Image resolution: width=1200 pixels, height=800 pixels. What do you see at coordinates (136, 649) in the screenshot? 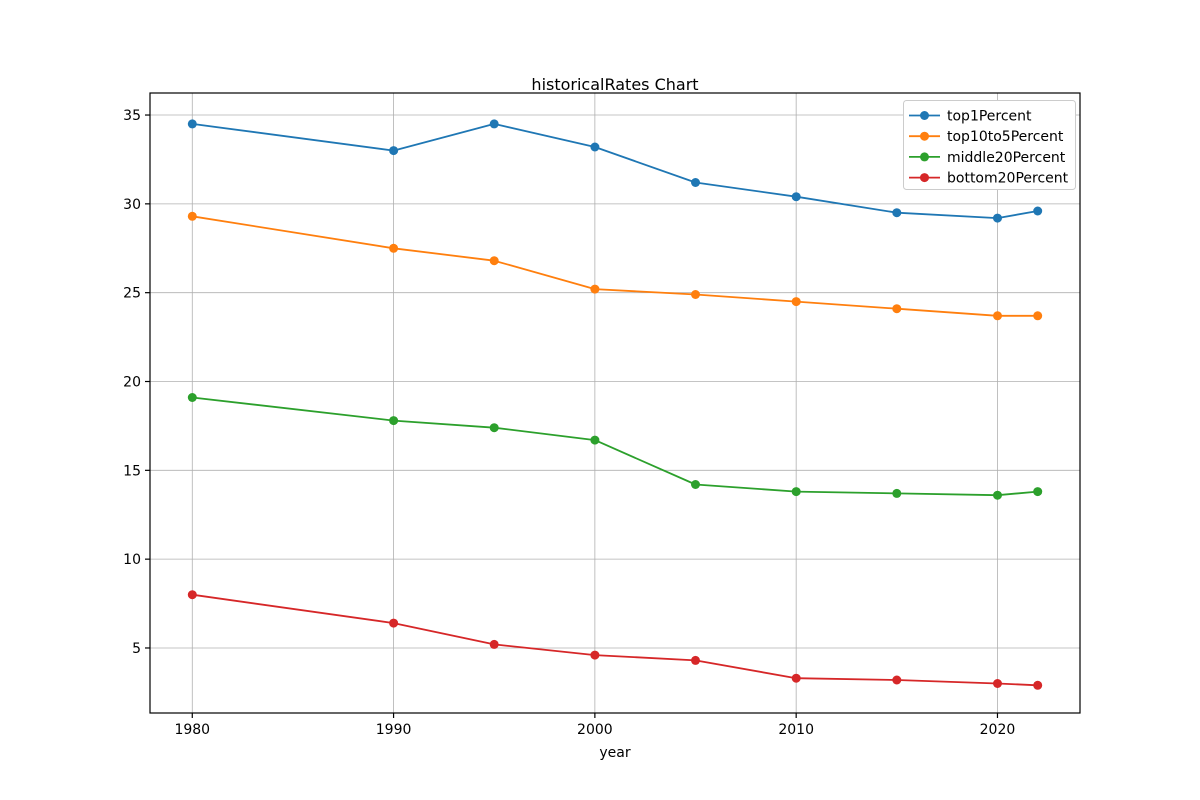
I see `y-tick-label-5: 5` at bounding box center [136, 649].